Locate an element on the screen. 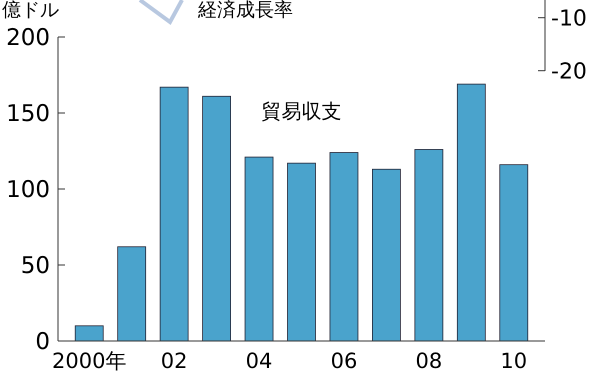 The image size is (600, 375). y-tick-label: 200 is located at coordinates (28, 38).